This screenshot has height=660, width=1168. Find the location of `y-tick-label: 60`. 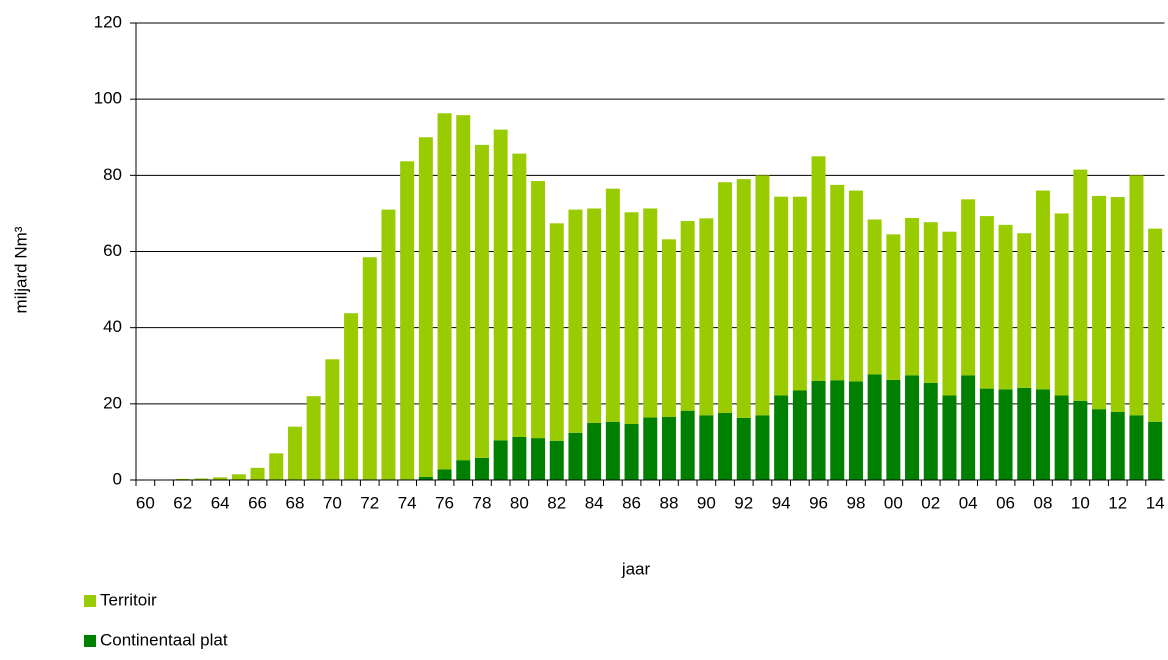

y-tick-label: 60 is located at coordinates (112, 250).